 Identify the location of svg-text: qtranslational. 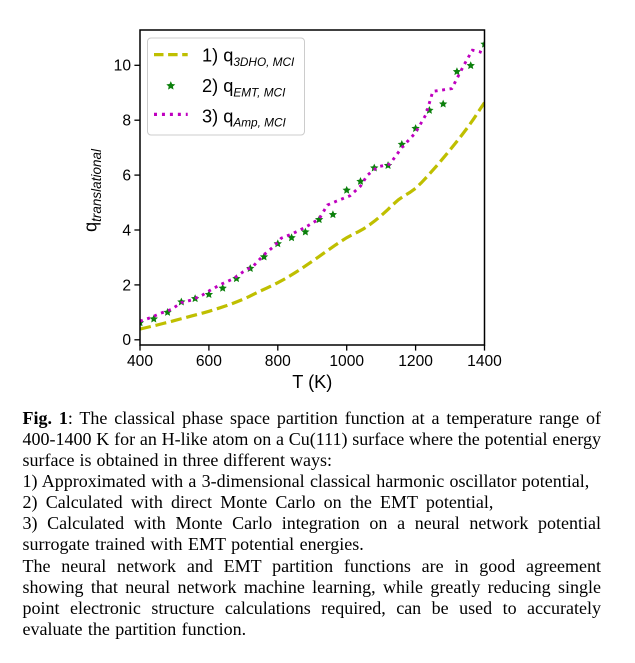
(92, 190).